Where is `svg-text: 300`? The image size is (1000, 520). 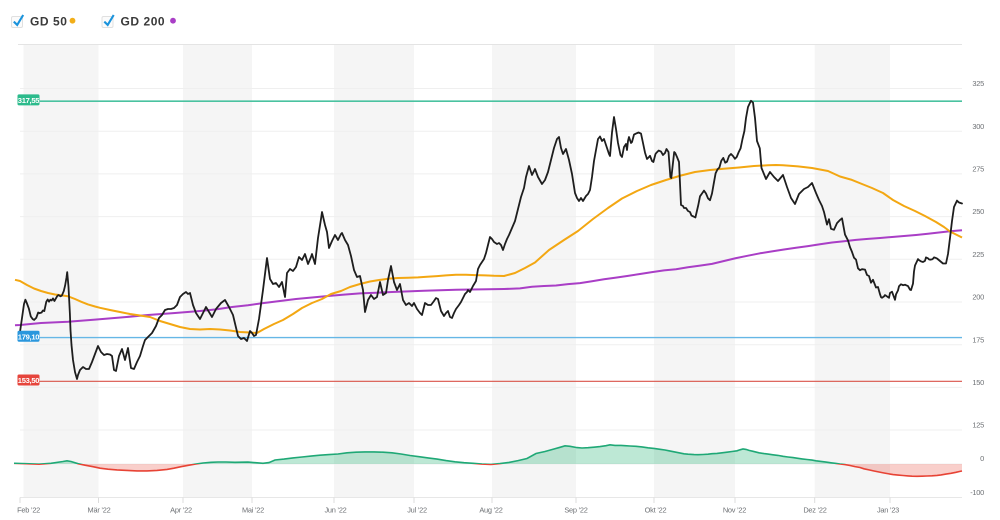
svg-text: 300 is located at coordinates (978, 126).